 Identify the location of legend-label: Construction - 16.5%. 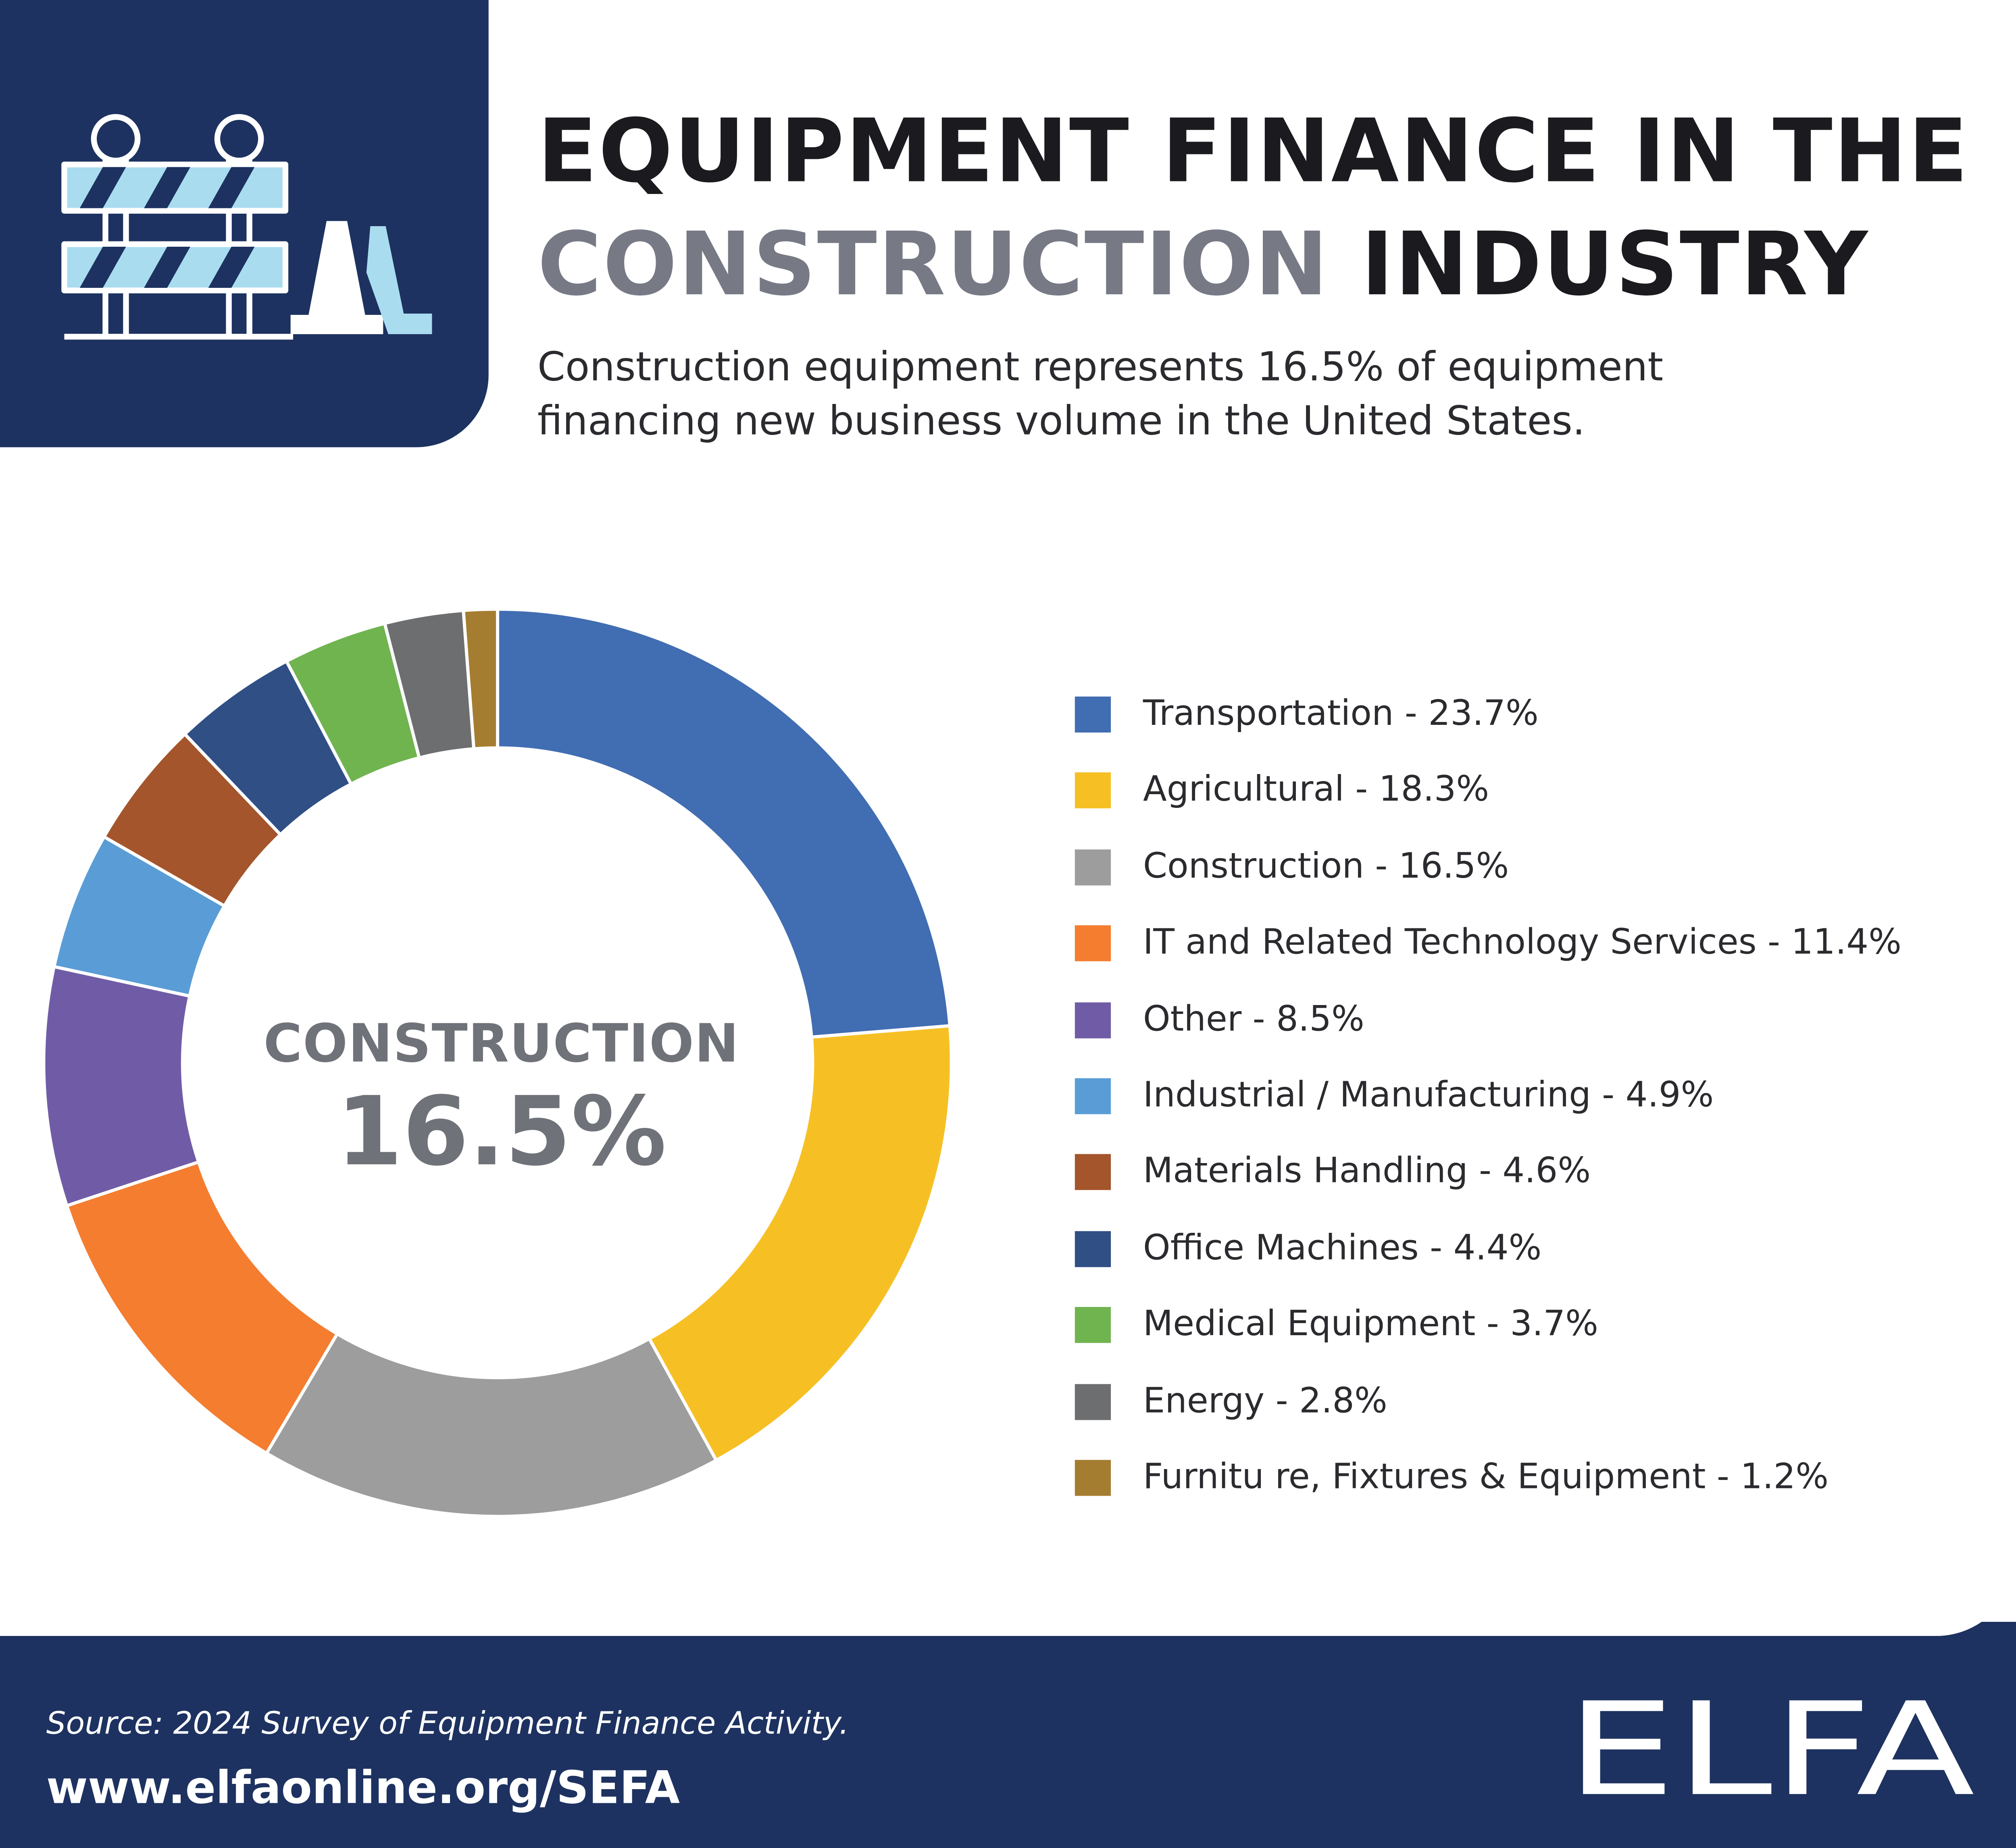
(1326, 867).